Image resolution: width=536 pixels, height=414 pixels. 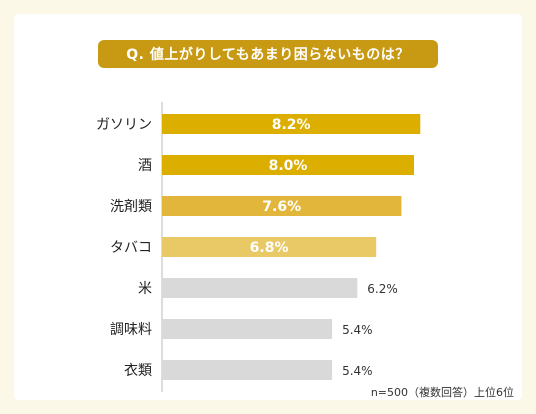 I want to click on chart-title: Q. 値上がりしてもあまり困らないものは？, so click(x=268, y=54).